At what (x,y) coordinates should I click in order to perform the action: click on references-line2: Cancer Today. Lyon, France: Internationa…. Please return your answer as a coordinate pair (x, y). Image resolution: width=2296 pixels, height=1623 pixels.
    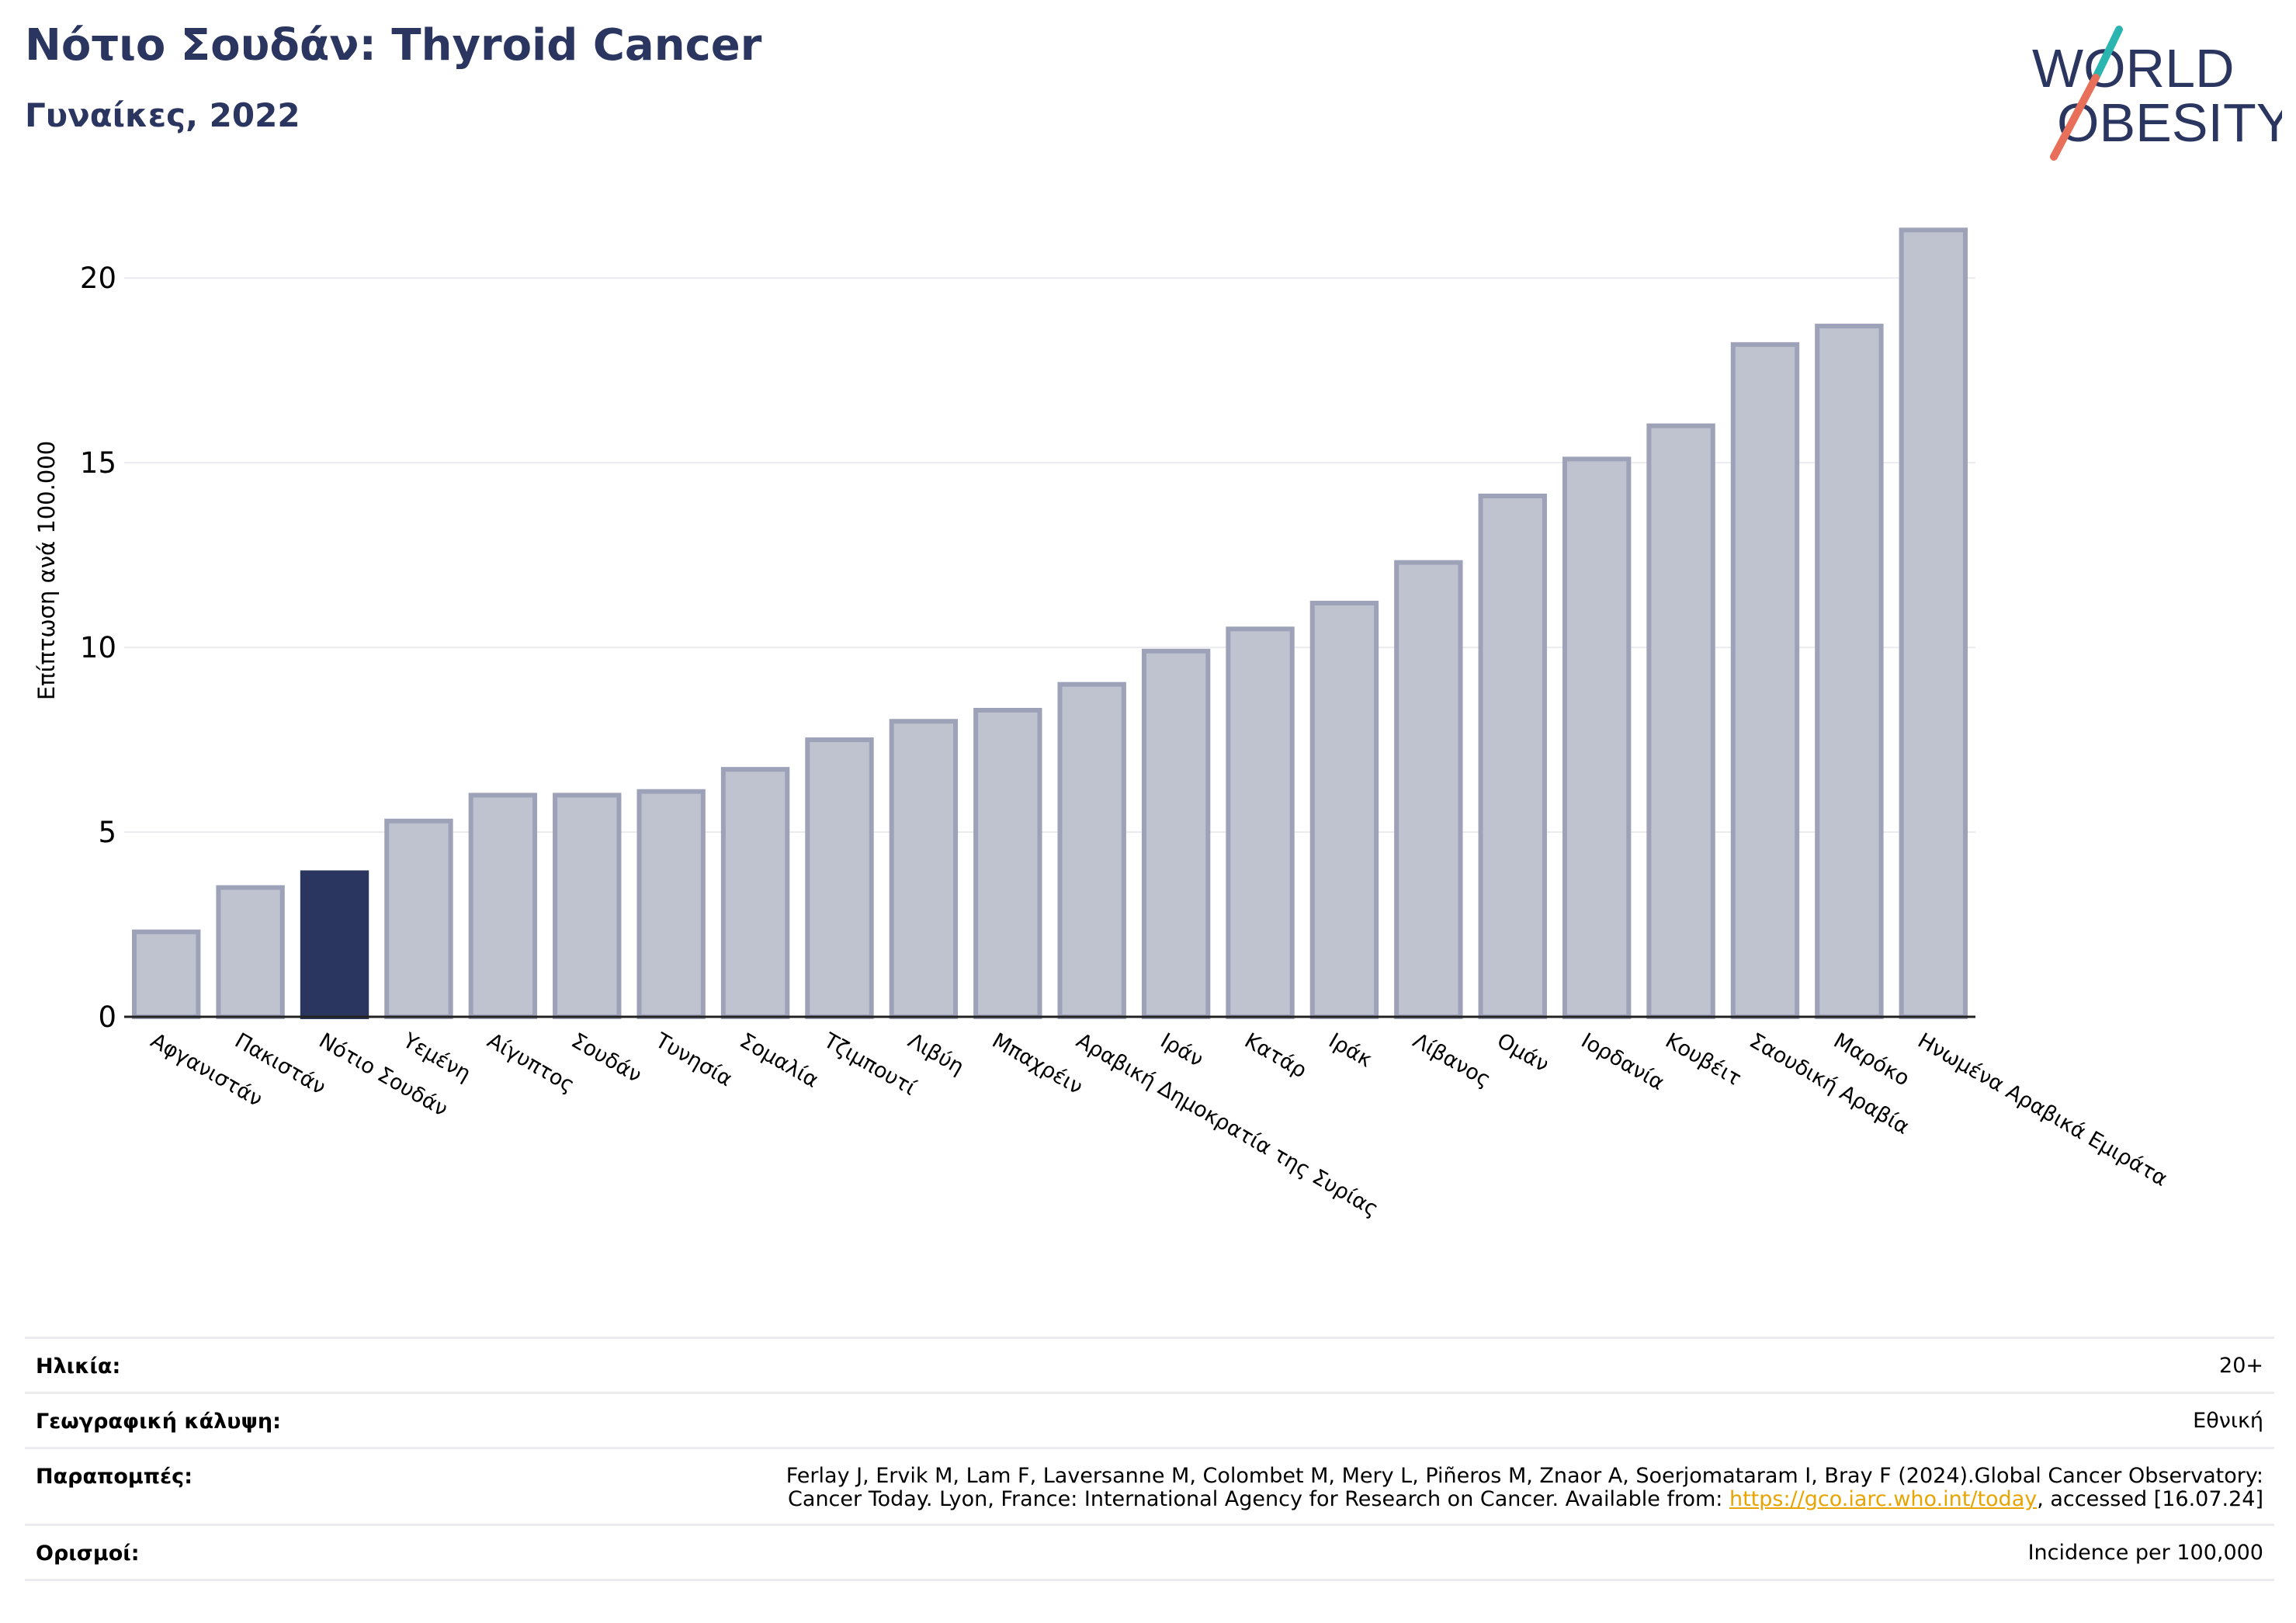
    Looking at the image, I should click on (1258, 1499).